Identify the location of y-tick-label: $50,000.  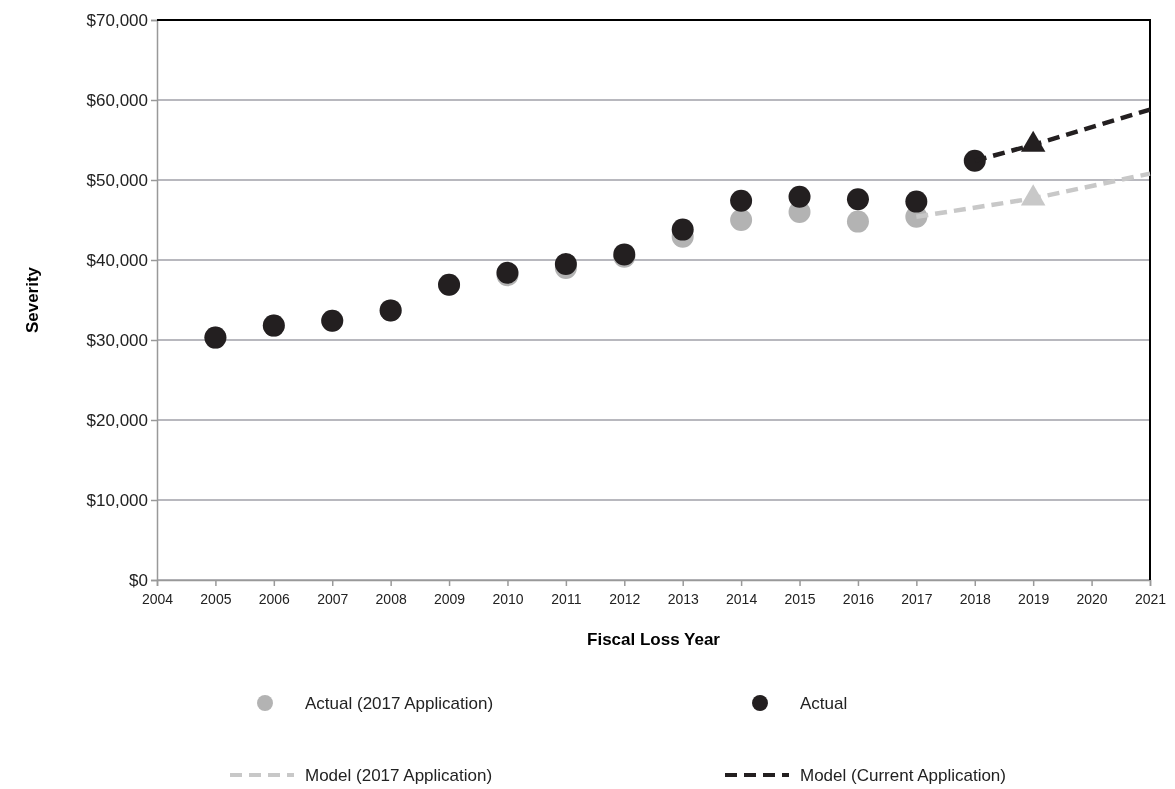
(117, 180).